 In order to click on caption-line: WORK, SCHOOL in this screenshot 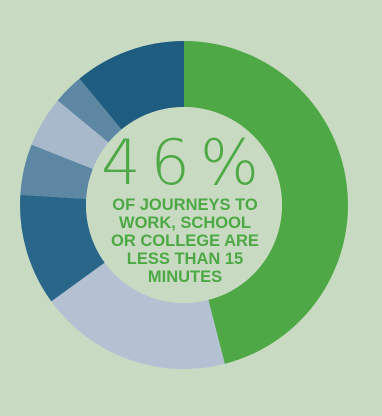, I will do `click(185, 223)`.